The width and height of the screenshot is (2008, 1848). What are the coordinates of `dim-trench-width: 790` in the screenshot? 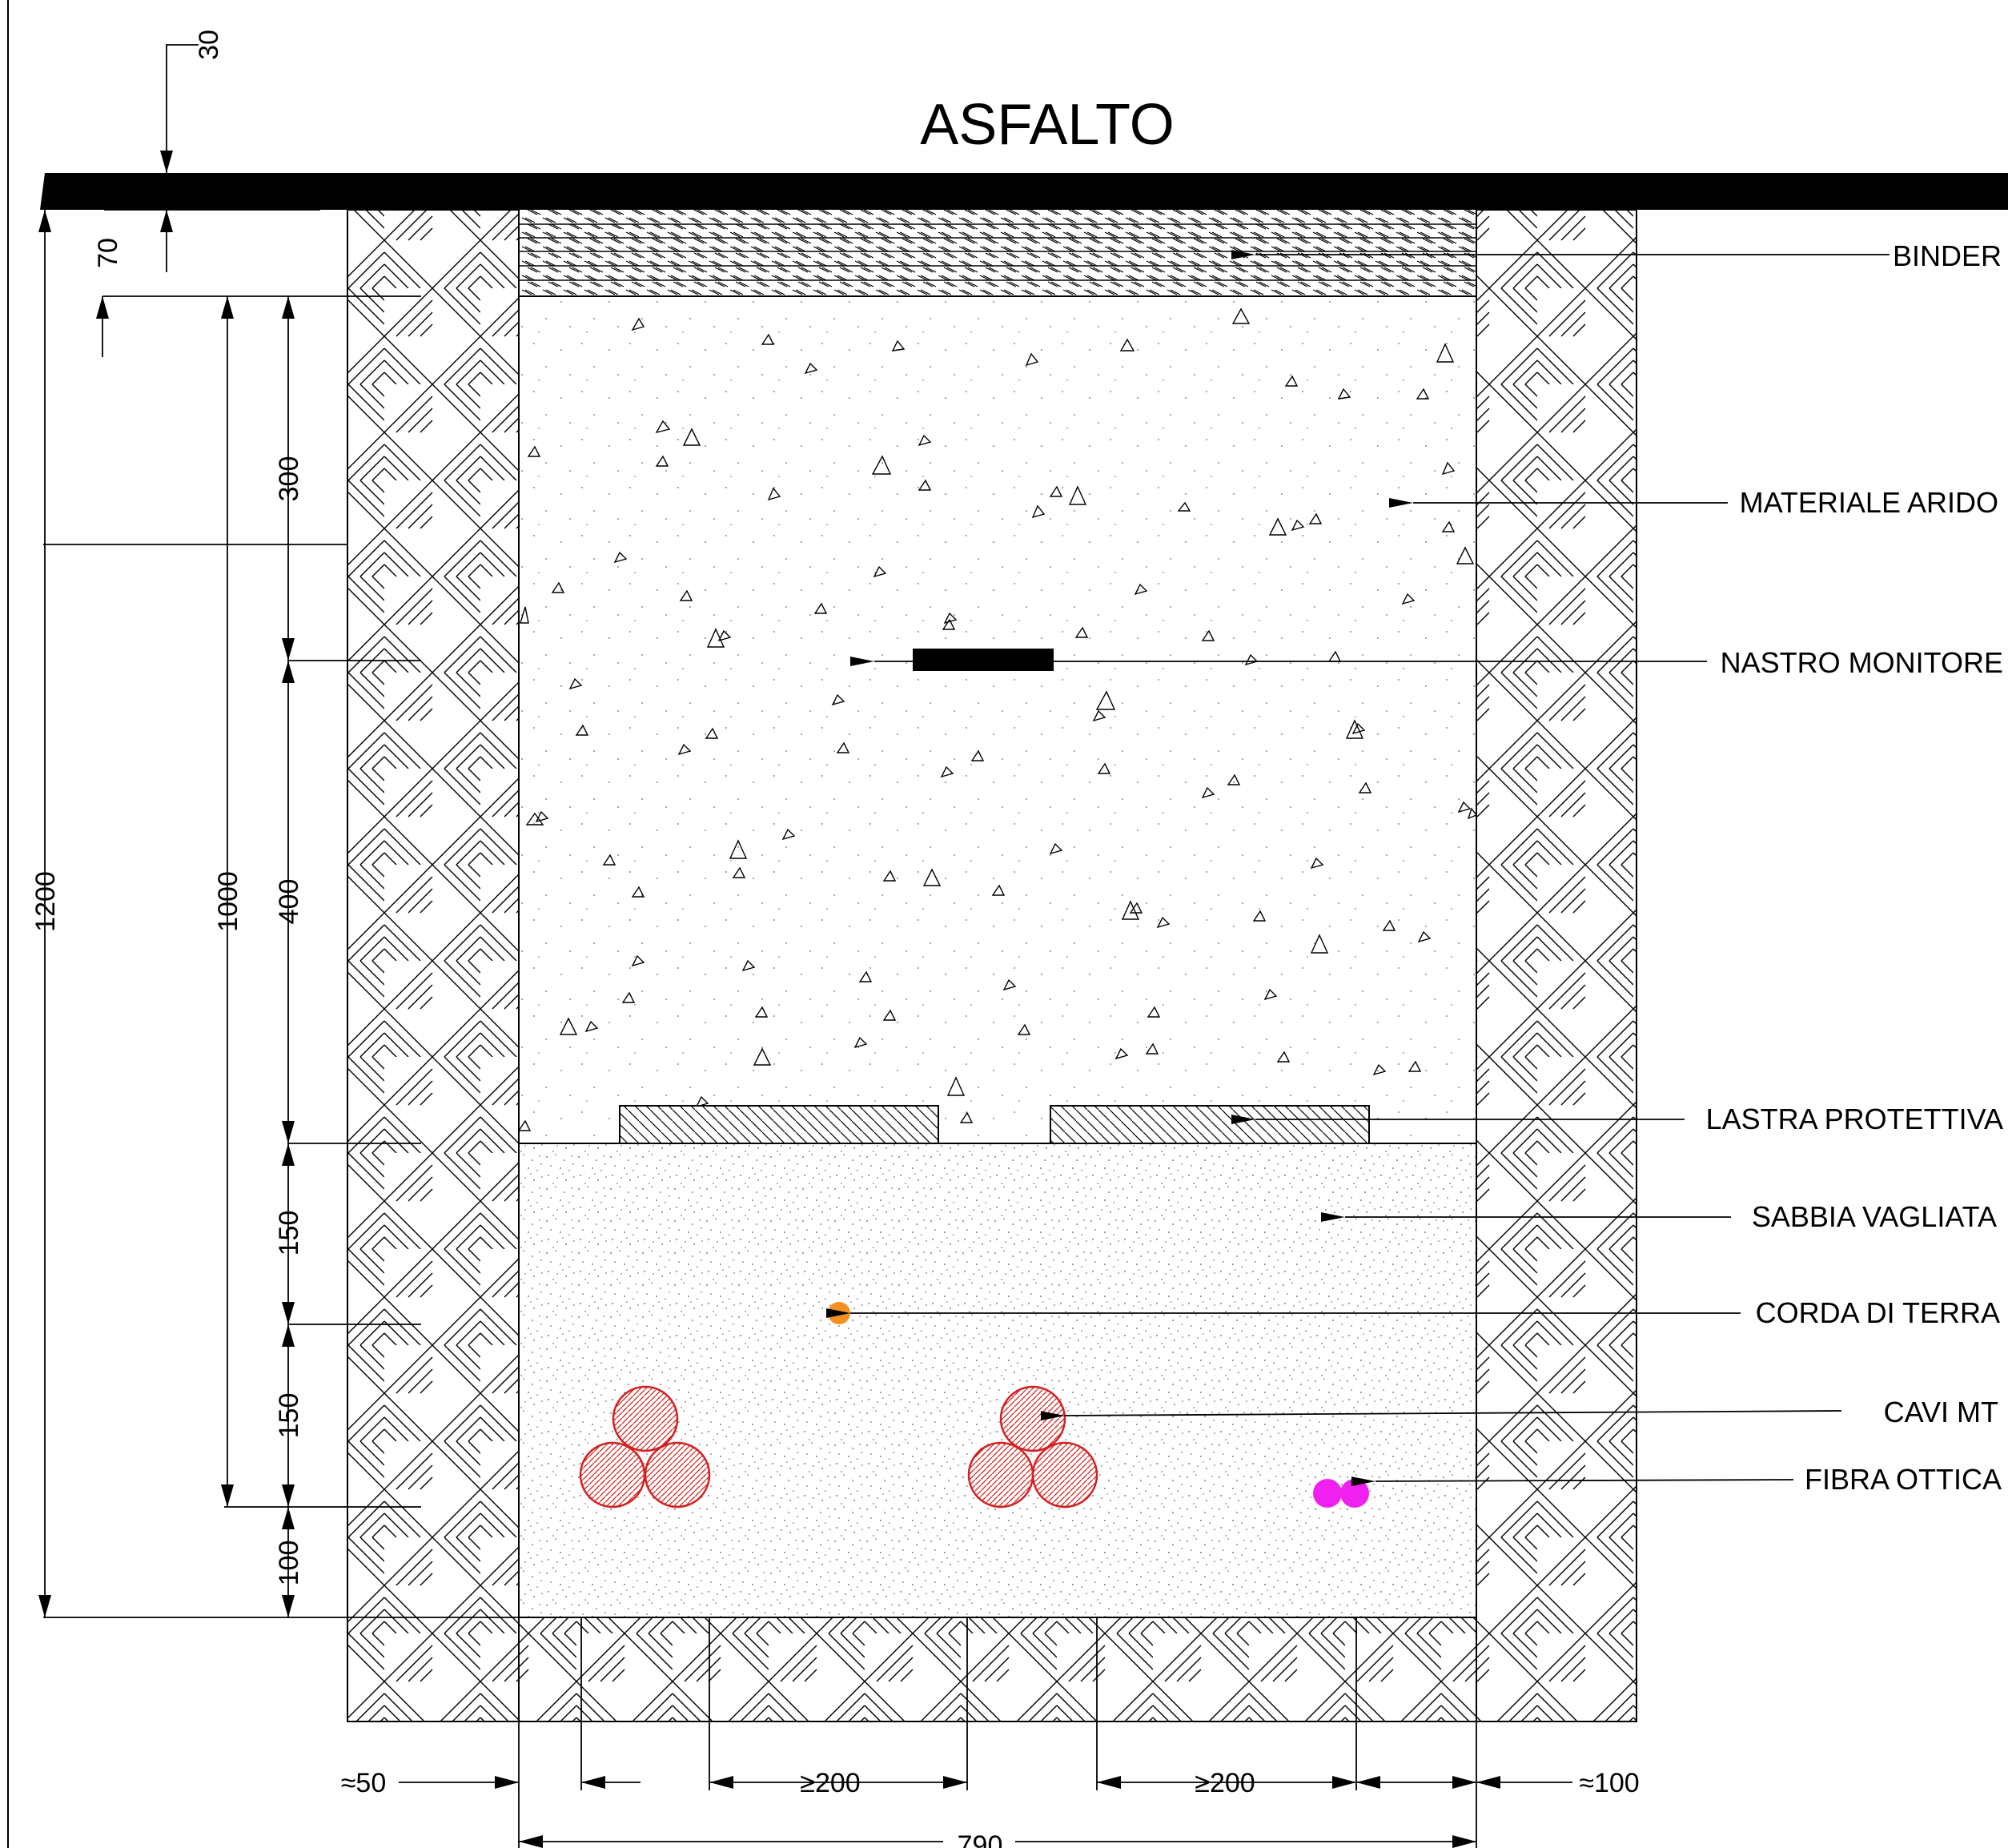 It's located at (980, 1839).